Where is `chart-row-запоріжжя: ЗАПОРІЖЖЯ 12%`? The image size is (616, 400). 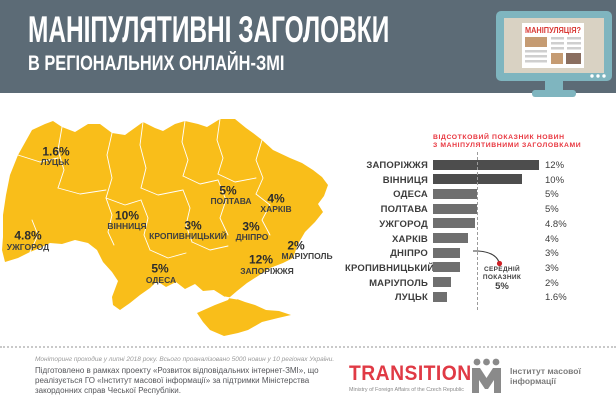
chart-row-запоріжжя: ЗАПОРІЖЖЯ 12% is located at coordinates (465, 166).